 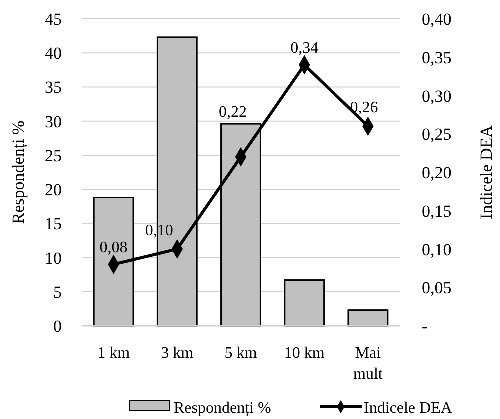 I want to click on y-tick-label: 15, so click(x=53, y=224).